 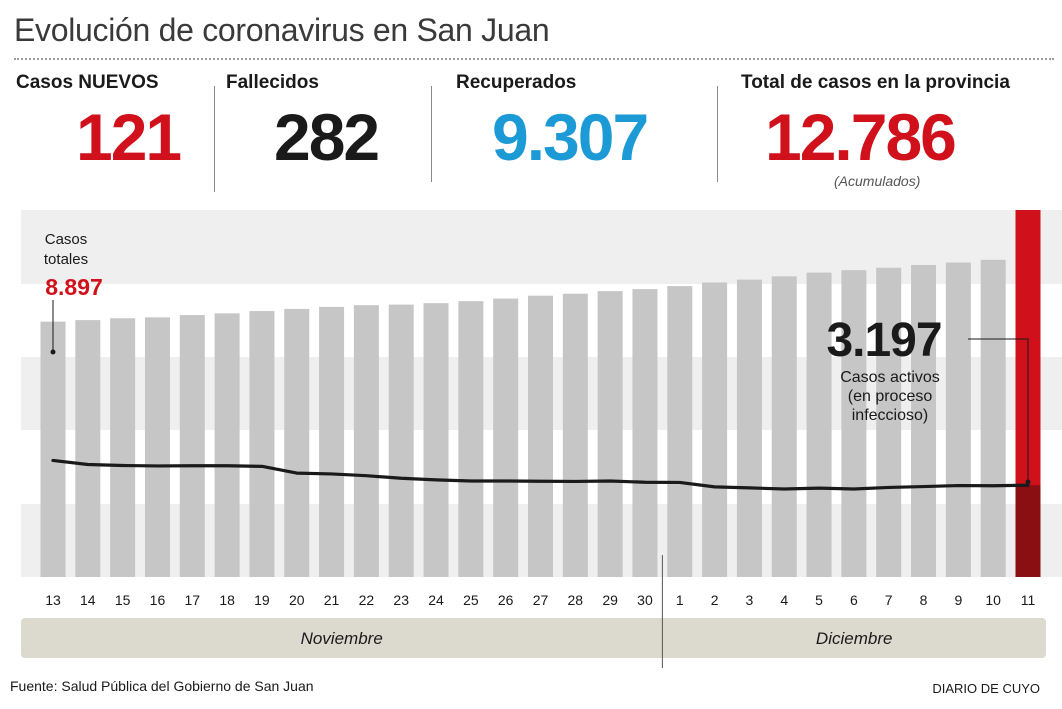 What do you see at coordinates (883, 340) in the screenshot?
I see `active-value: 3.197` at bounding box center [883, 340].